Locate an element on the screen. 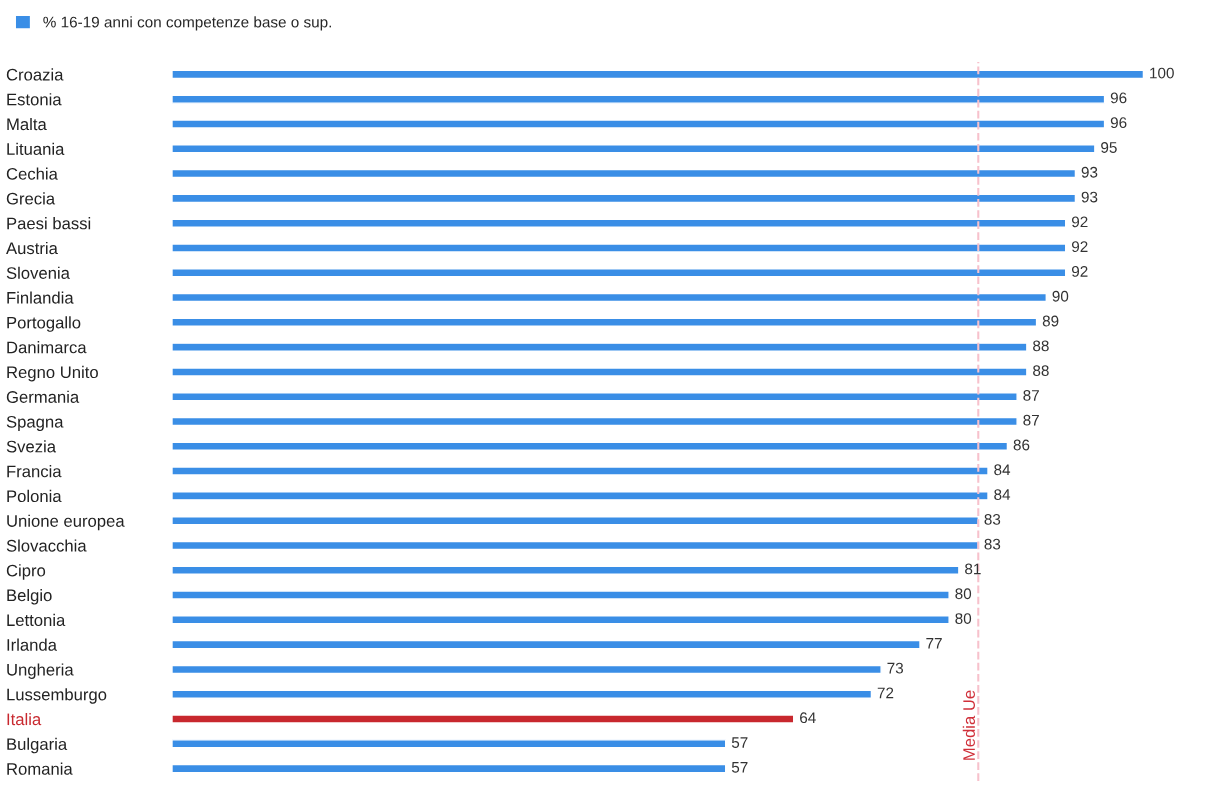 This screenshot has height=787, width=1232. y-tick-label: Lituania is located at coordinates (36, 148).